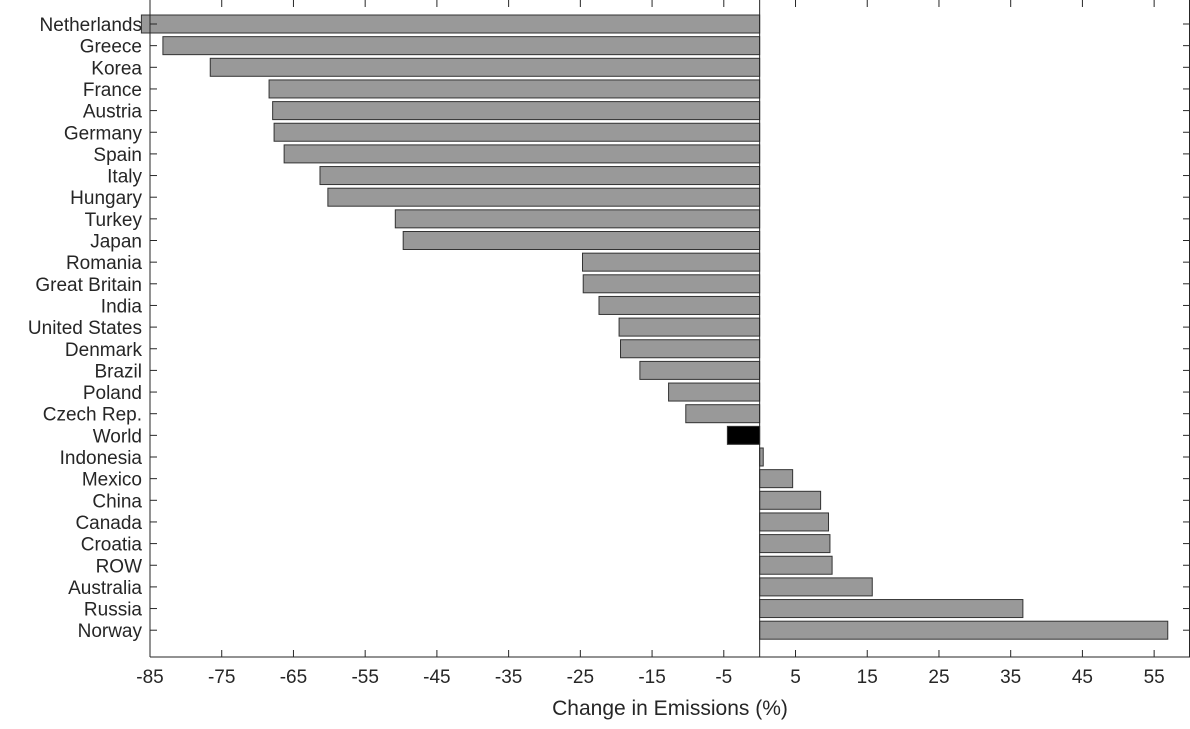 The height and width of the screenshot is (729, 1190). What do you see at coordinates (795, 677) in the screenshot?
I see `x-tick-label: 5` at bounding box center [795, 677].